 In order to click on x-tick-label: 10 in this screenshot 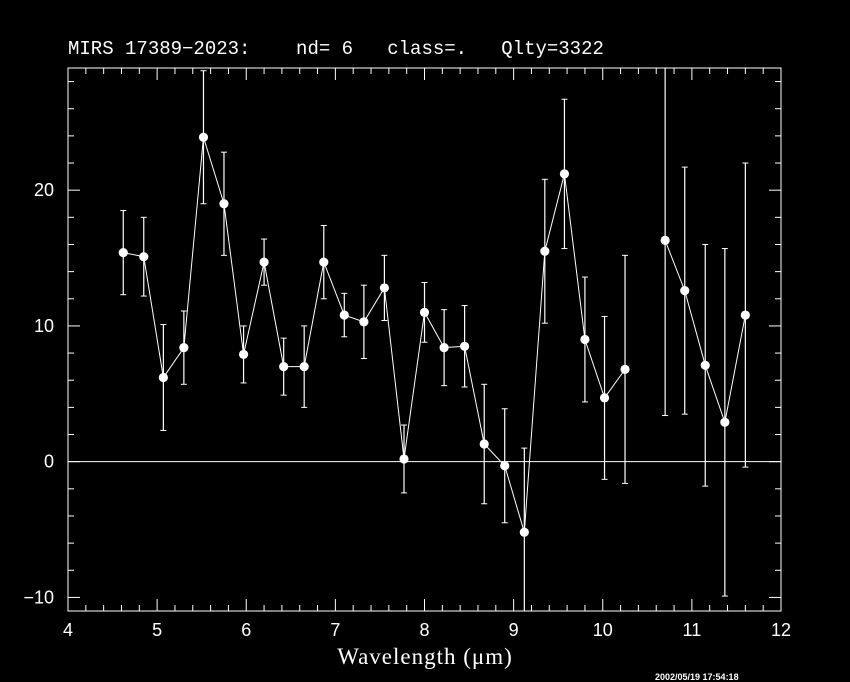, I will do `click(603, 630)`.